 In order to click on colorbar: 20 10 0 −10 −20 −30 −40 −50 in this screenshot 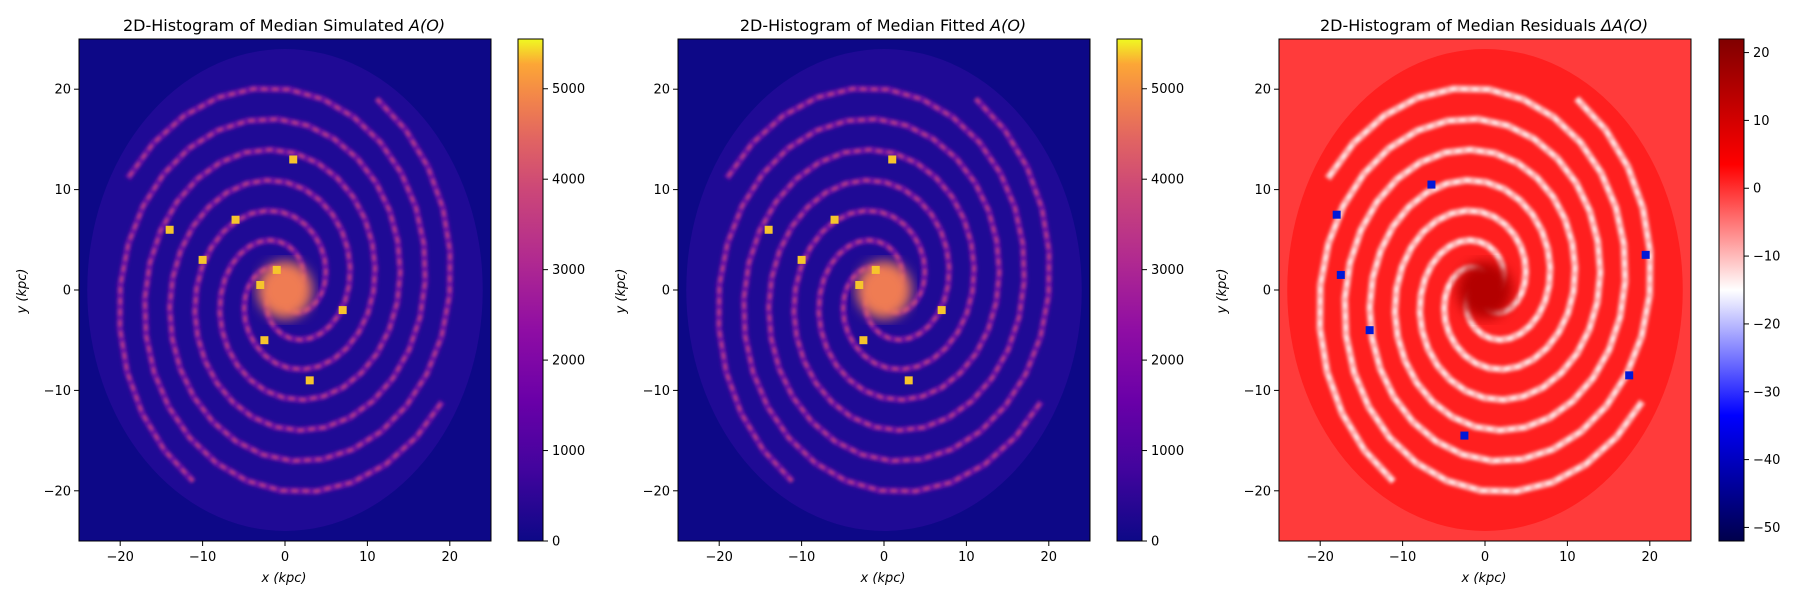, I will do `click(1749, 290)`.